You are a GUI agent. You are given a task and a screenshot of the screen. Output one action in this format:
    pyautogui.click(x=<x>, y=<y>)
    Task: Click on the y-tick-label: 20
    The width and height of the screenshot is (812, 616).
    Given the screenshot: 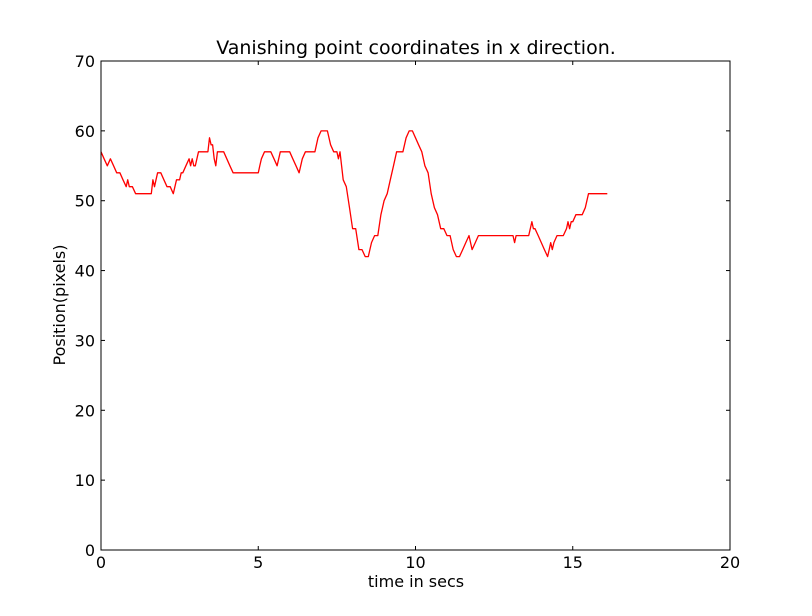 What is the action you would take?
    pyautogui.click(x=85, y=410)
    